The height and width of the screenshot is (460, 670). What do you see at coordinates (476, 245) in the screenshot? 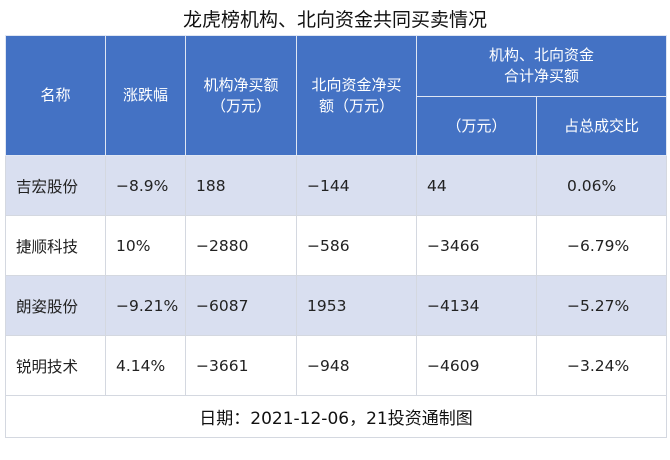
I see `cell-total: −3466` at bounding box center [476, 245].